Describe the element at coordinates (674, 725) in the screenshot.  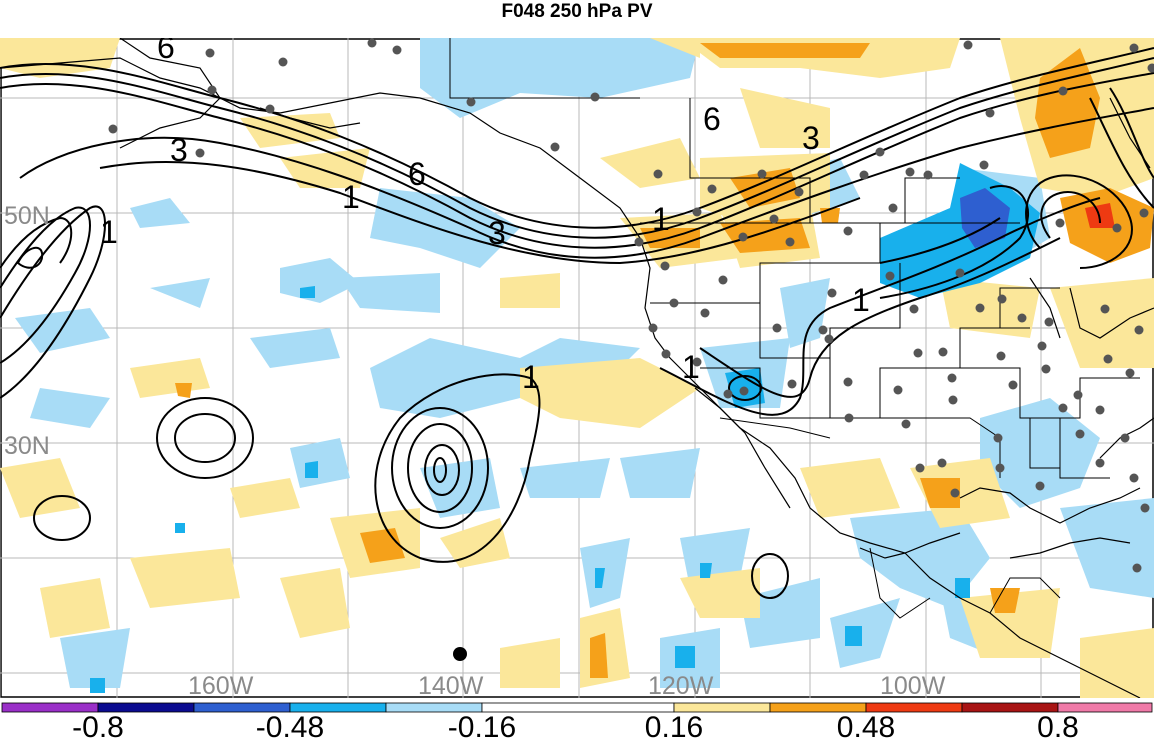
I see `colorbar-tick-label: 0.16` at that location.